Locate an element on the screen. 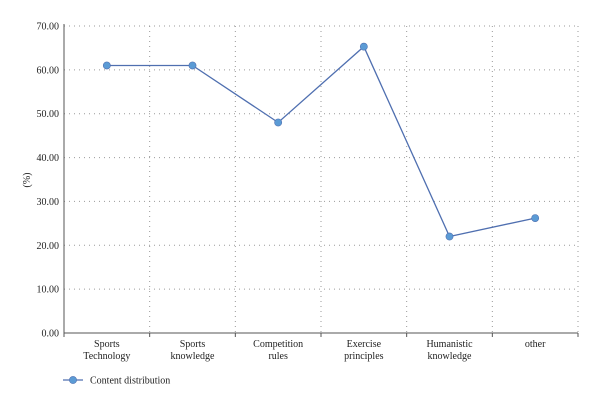  x-tick-label: Competition rules is located at coordinates (278, 350).